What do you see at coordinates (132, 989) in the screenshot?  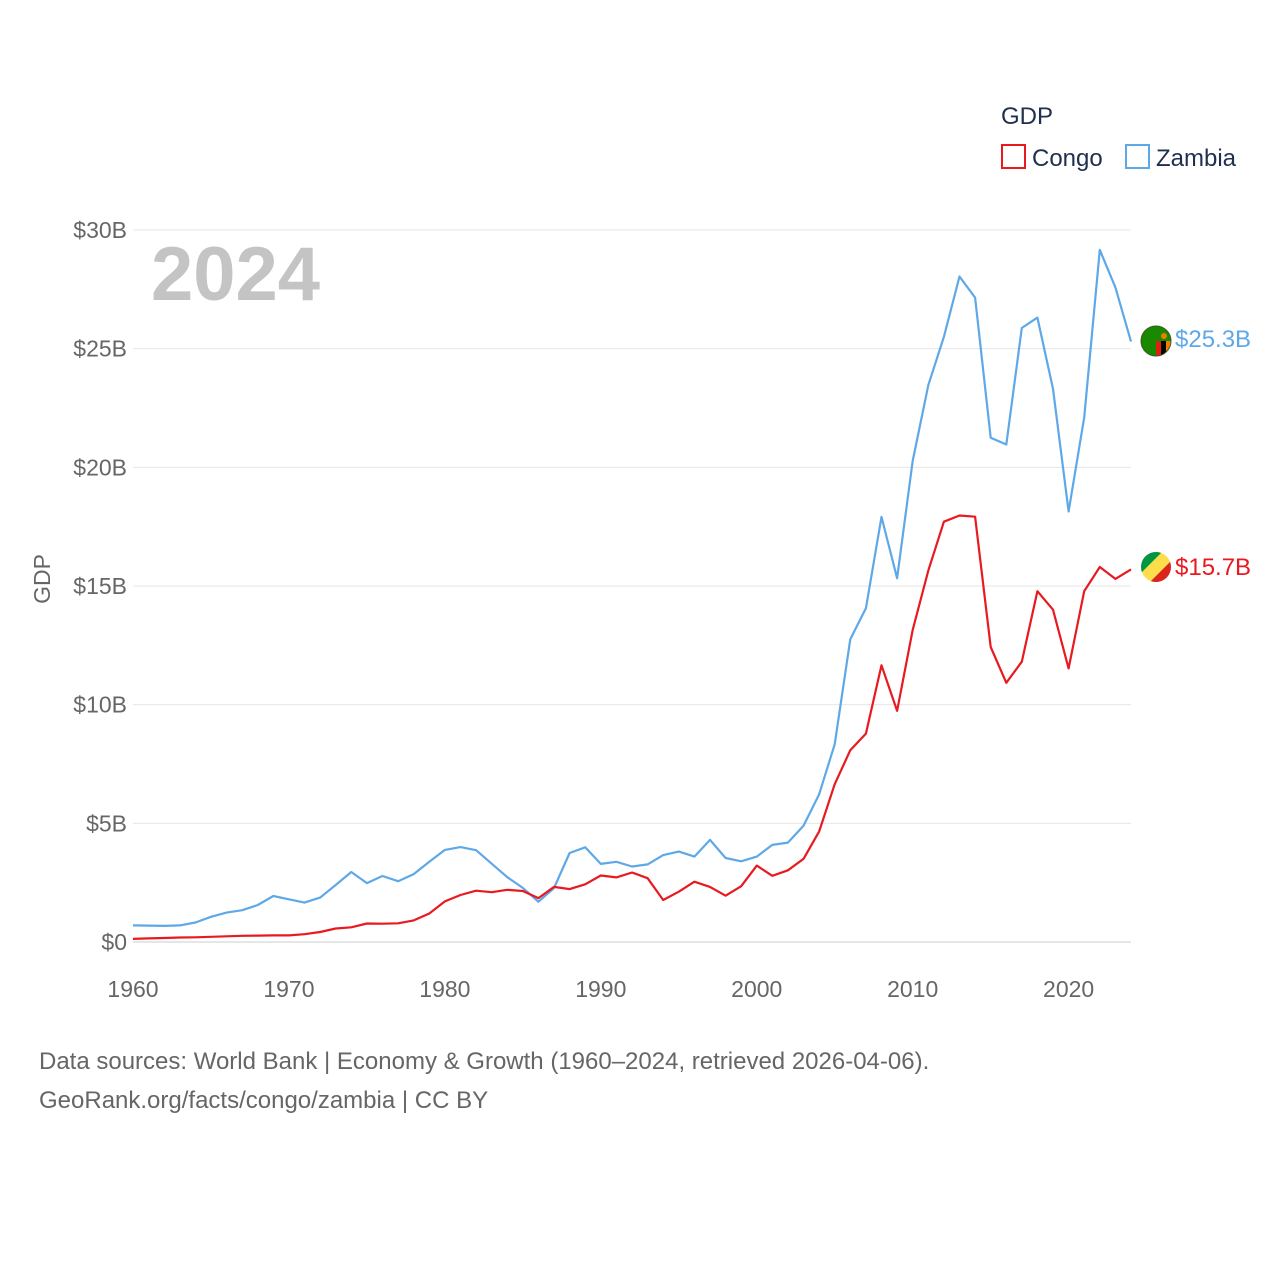 I see `x-tick-label: 1960` at bounding box center [132, 989].